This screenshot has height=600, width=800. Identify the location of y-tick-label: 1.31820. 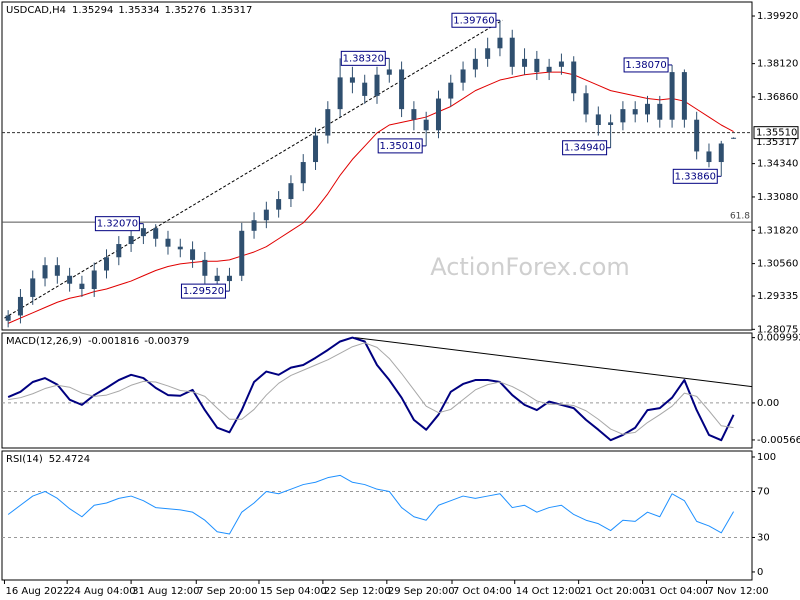
(777, 230).